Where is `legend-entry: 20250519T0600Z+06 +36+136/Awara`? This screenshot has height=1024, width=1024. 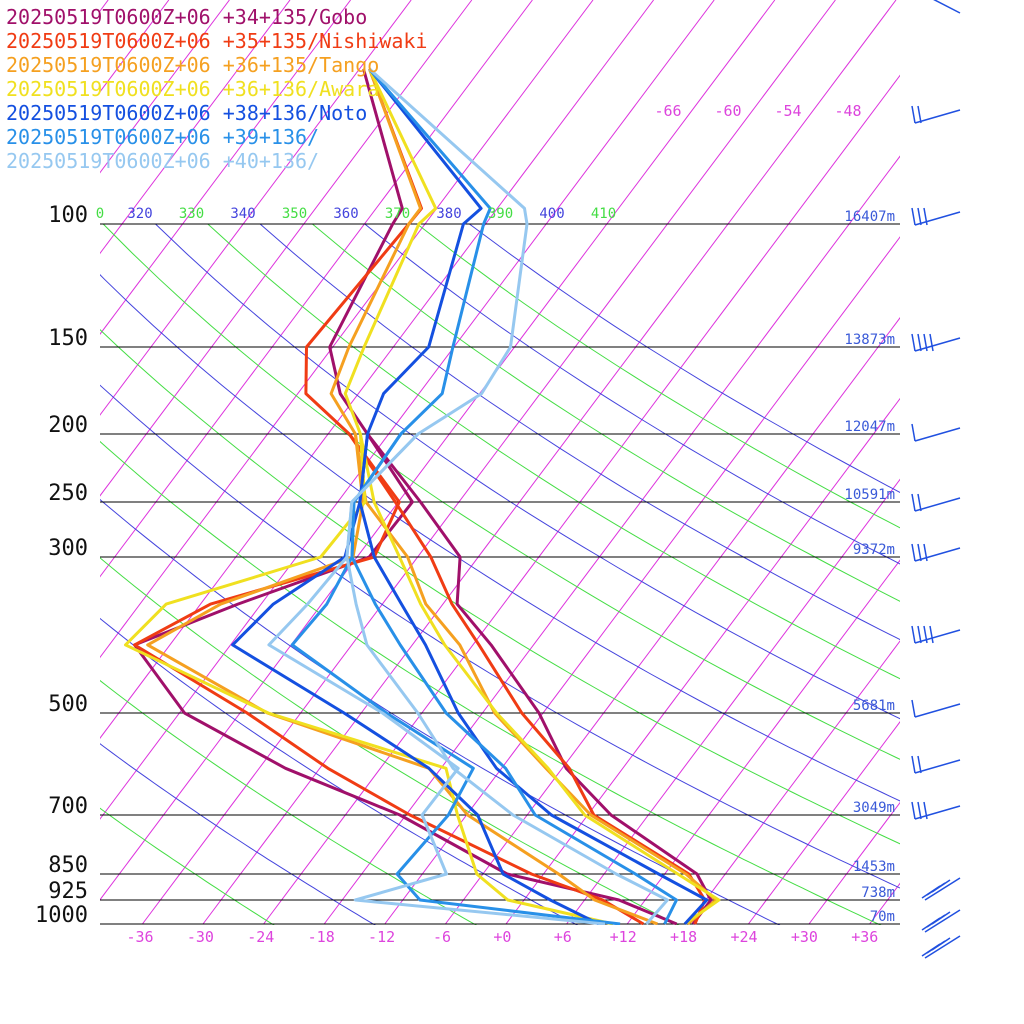 legend-entry: 20250519T0600Z+06 +36+136/Awara is located at coordinates (192, 89).